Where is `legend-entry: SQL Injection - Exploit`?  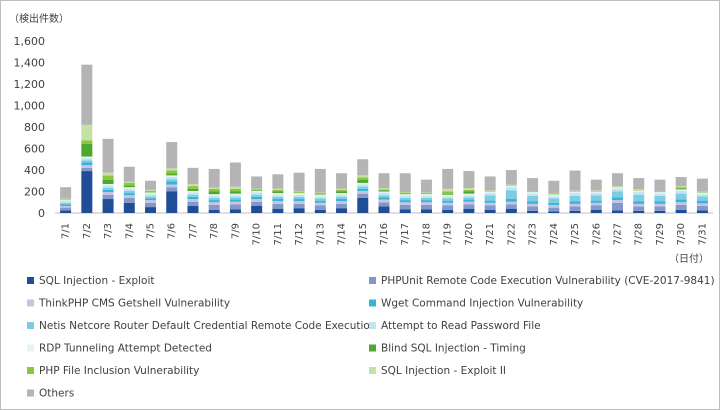
legend-entry: SQL Injection - Exploit is located at coordinates (97, 281).